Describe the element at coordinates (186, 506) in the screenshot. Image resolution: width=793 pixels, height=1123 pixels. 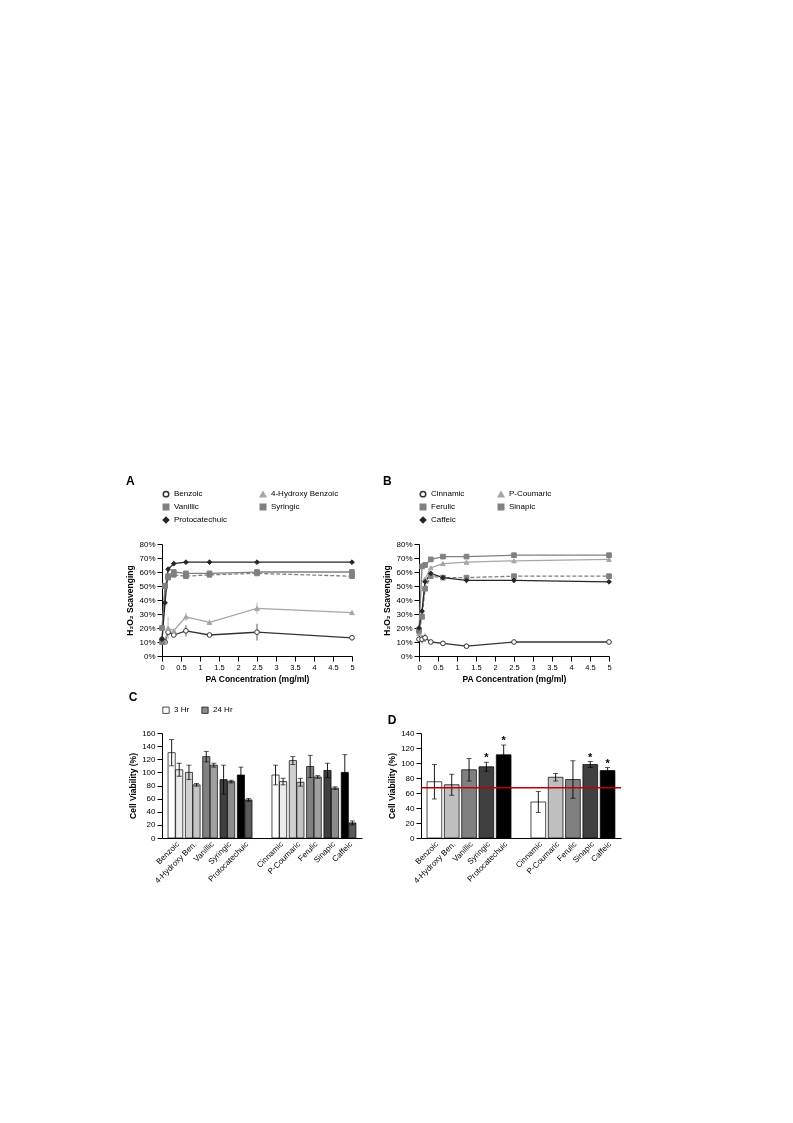
I see `legend-label: Vanillic` at that location.